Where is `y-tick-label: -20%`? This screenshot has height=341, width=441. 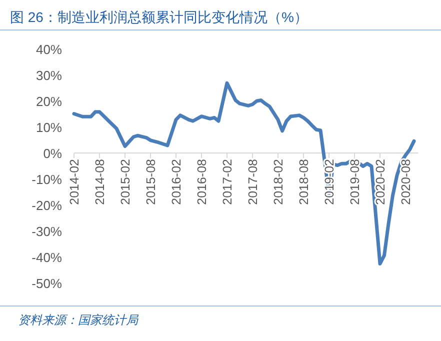 y-tick-label: -20% is located at coordinates (47, 205).